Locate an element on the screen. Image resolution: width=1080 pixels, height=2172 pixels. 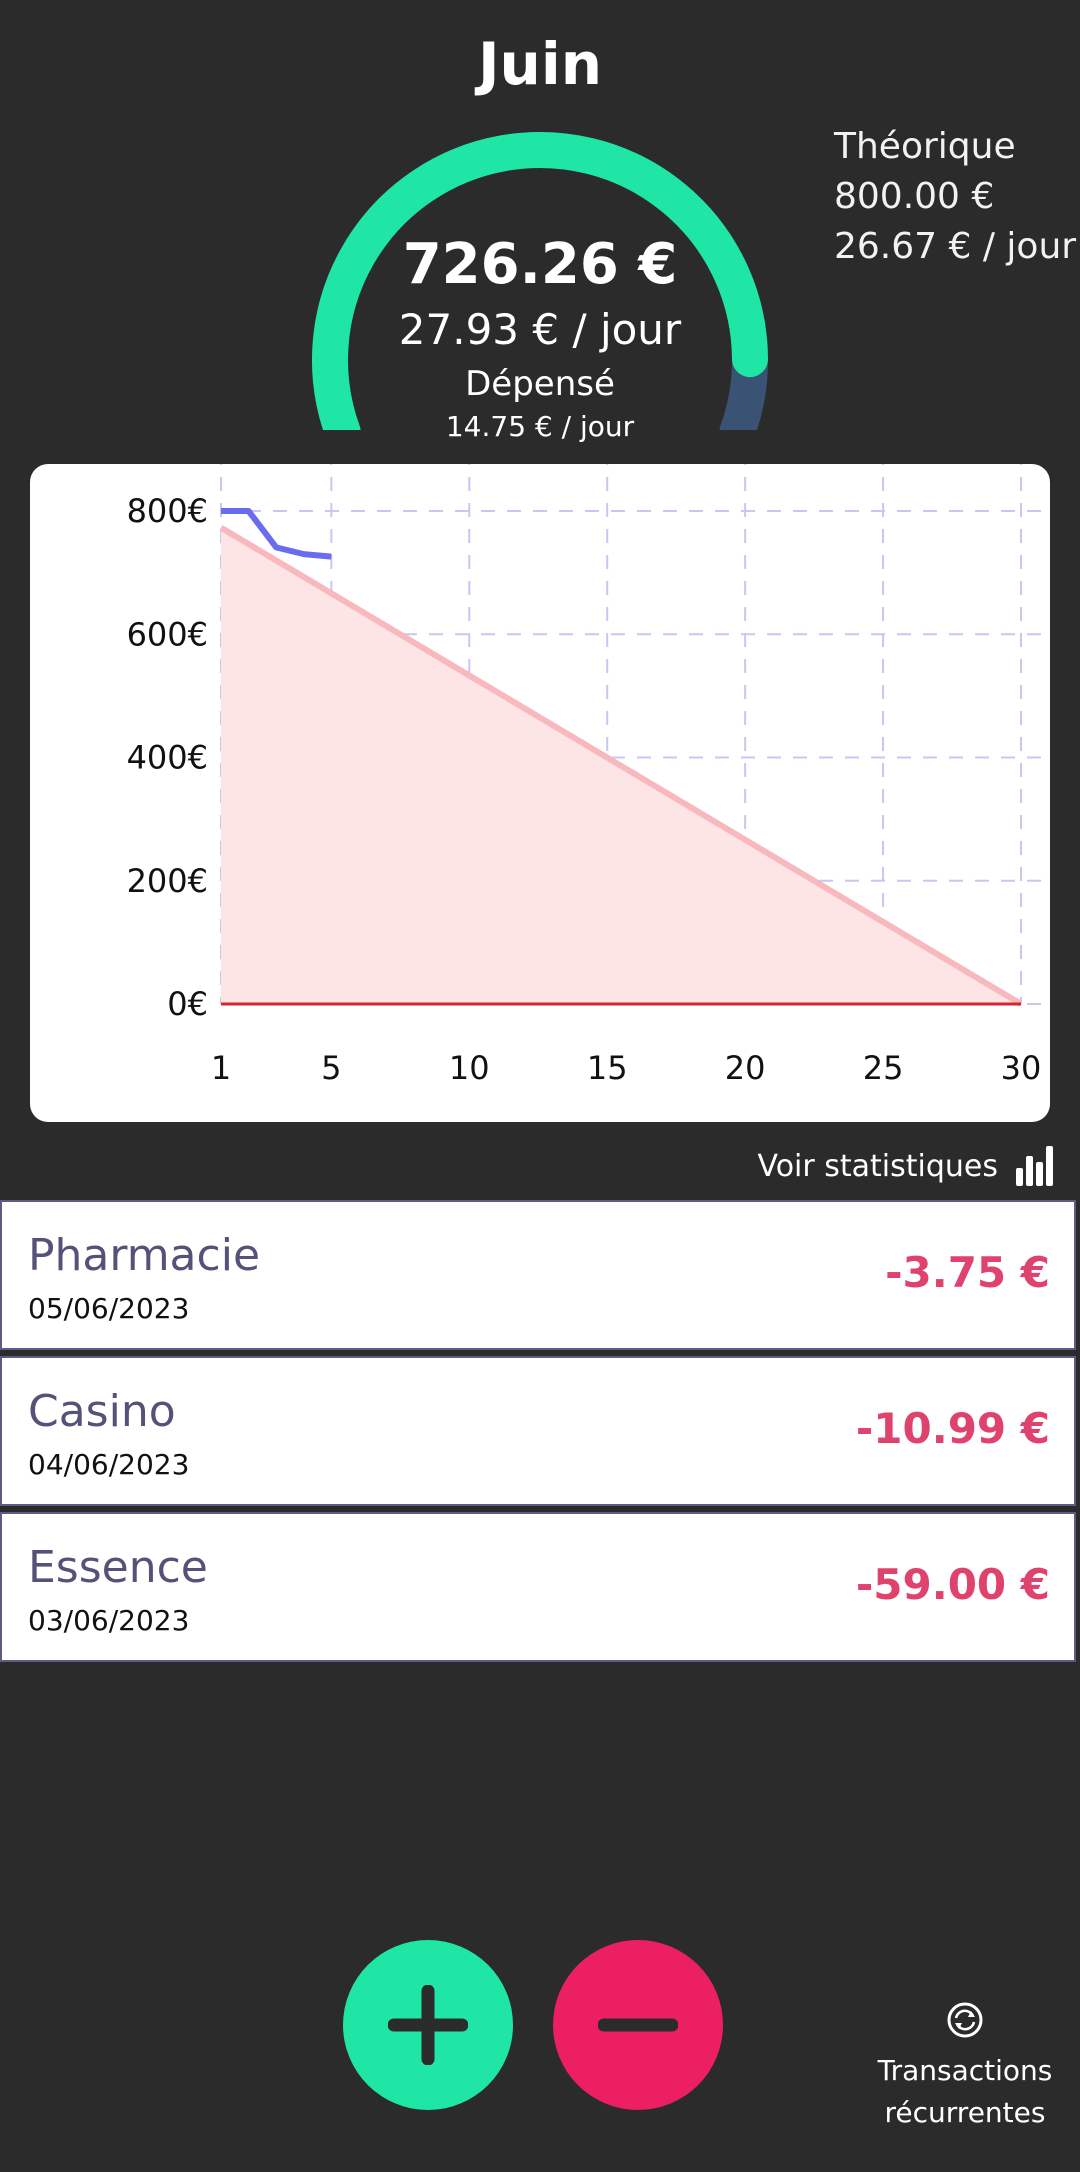
x-tick-label: 10 is located at coordinates (469, 1068).